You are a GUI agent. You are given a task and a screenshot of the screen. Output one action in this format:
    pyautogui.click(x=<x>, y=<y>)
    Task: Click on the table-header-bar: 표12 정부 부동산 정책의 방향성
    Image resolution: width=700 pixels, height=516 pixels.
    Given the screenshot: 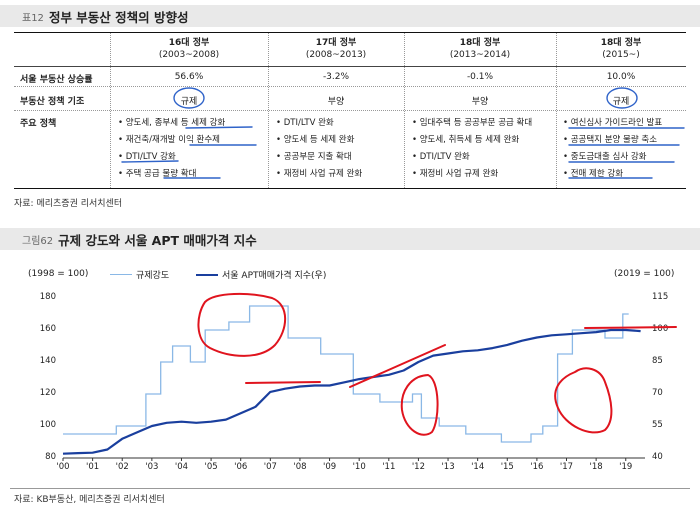 What is the action you would take?
    pyautogui.click(x=350, y=16)
    